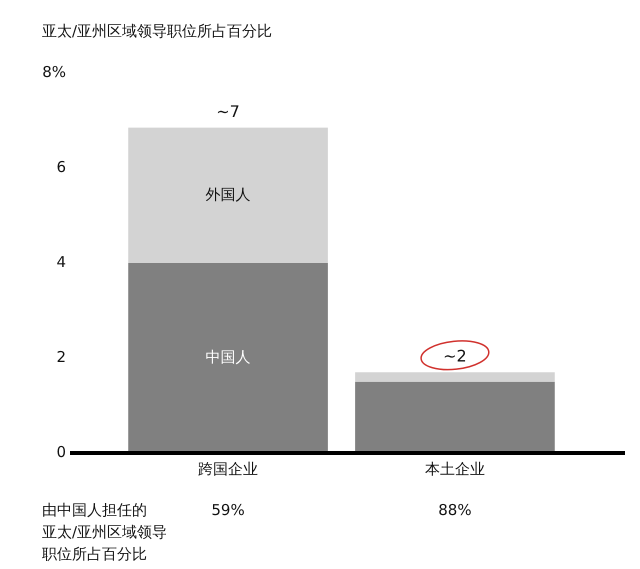 This screenshot has width=640, height=569. What do you see at coordinates (61, 262) in the screenshot?
I see `y-tick-label: 4` at bounding box center [61, 262].